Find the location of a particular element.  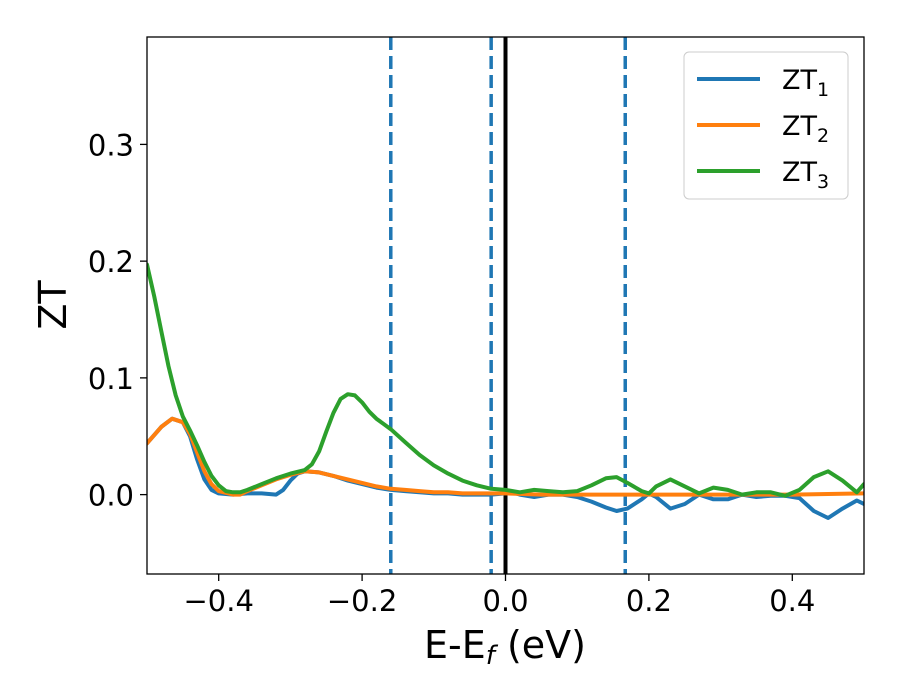

x-axis-title-unit: (eV) is located at coordinates (540, 645).